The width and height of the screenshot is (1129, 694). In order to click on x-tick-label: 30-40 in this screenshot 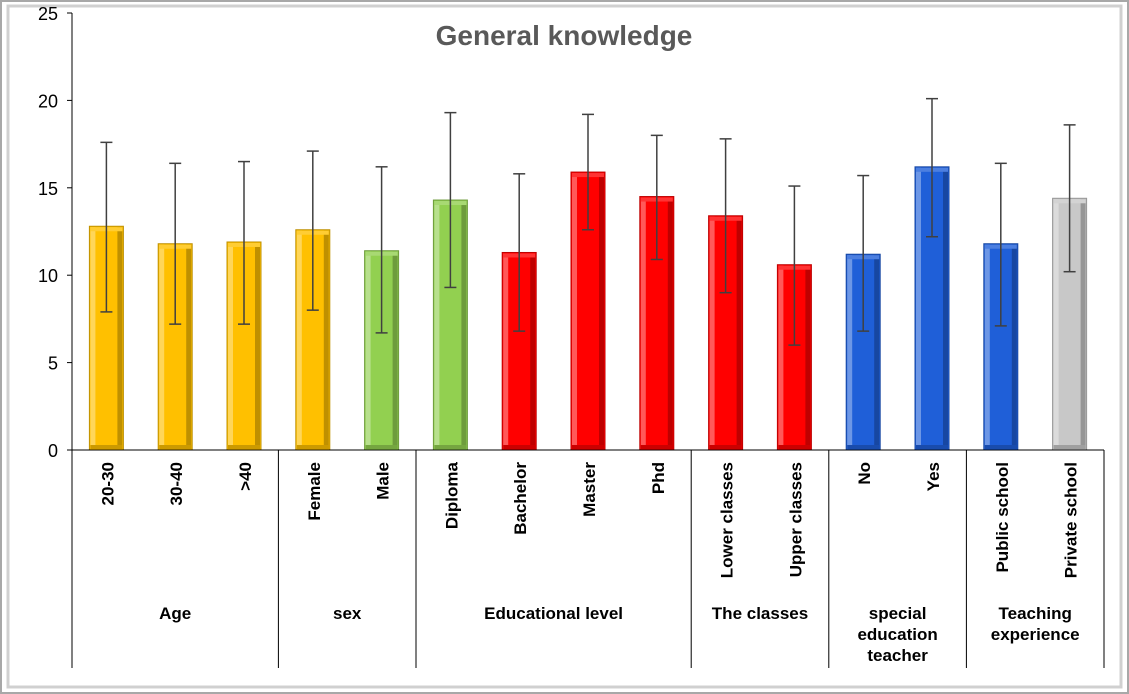, I will do `click(176, 483)`.